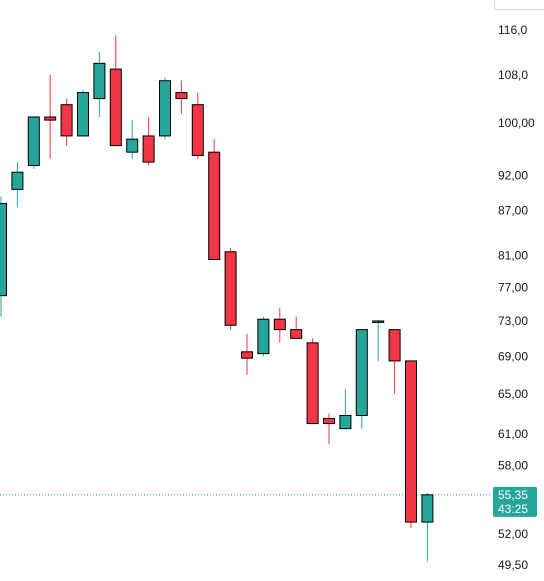  What do you see at coordinates (513, 495) in the screenshot?
I see `last-price-value: 55,35` at bounding box center [513, 495].